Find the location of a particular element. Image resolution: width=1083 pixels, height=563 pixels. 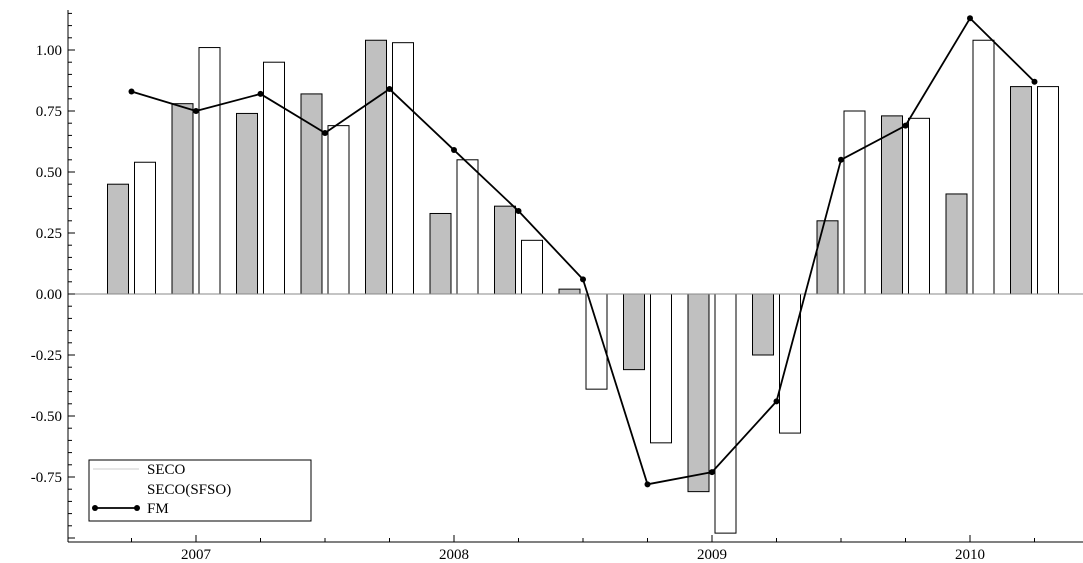

x-tick-label: 2010 is located at coordinates (970, 555).